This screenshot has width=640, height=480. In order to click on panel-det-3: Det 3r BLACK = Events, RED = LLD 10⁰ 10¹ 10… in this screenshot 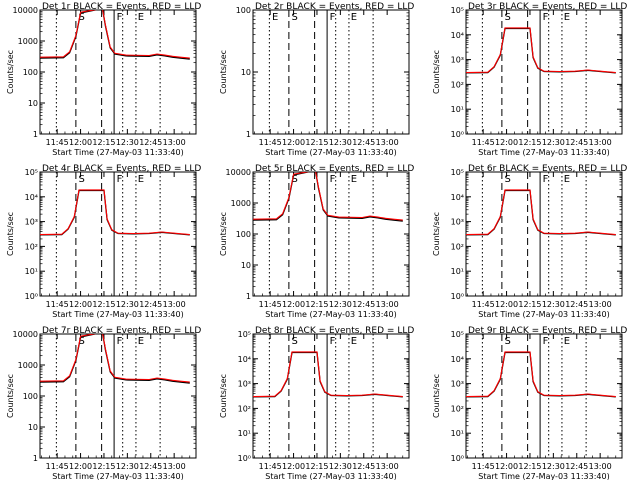, I will do `click(529, 79)`.